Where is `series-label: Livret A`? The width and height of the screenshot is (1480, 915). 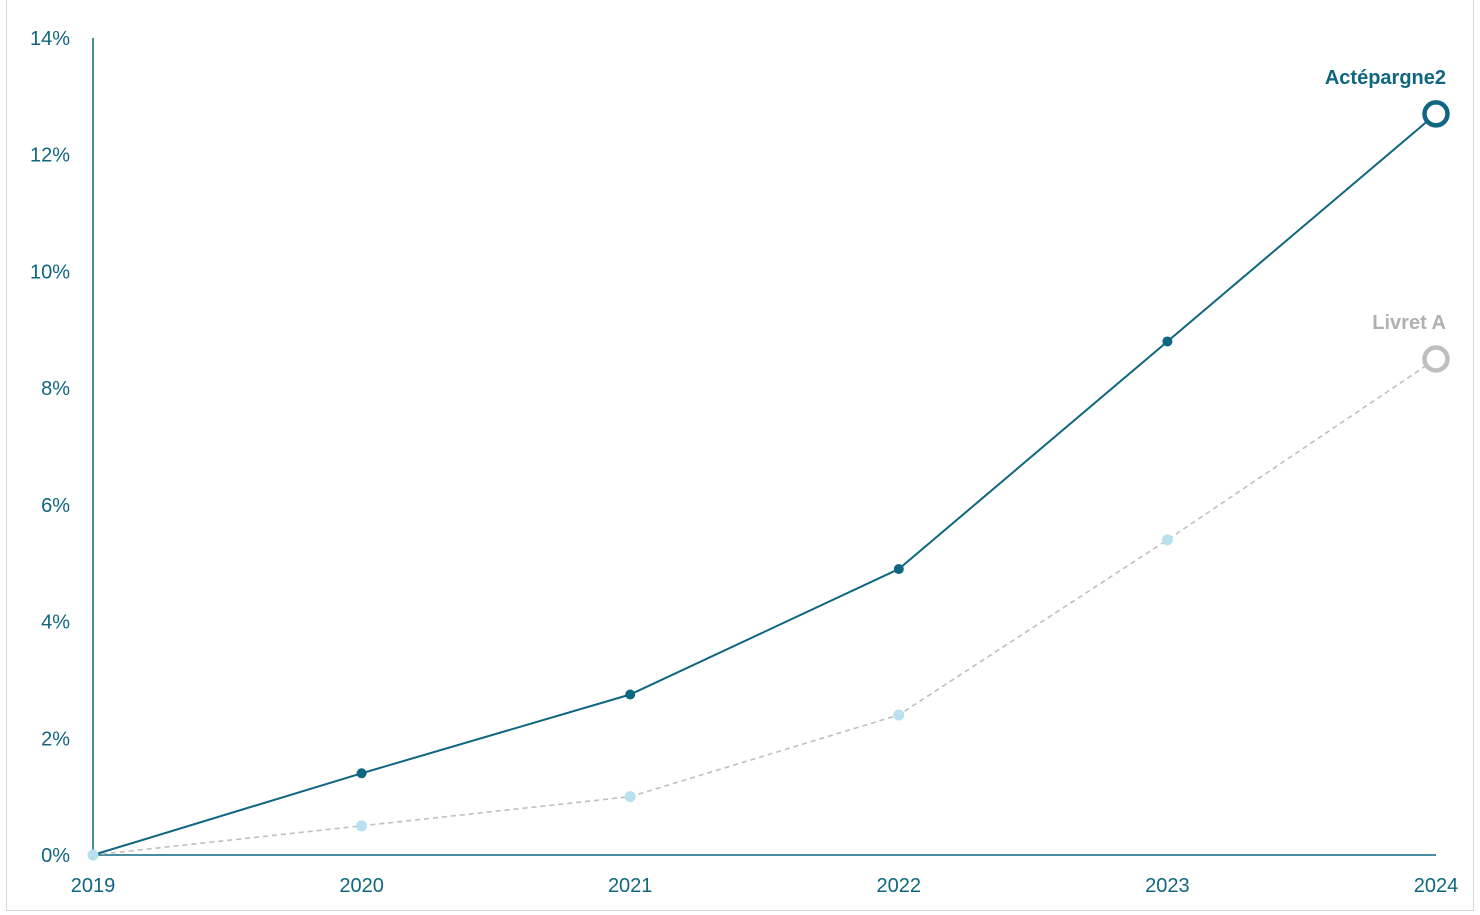
series-label: Livret A is located at coordinates (1409, 323).